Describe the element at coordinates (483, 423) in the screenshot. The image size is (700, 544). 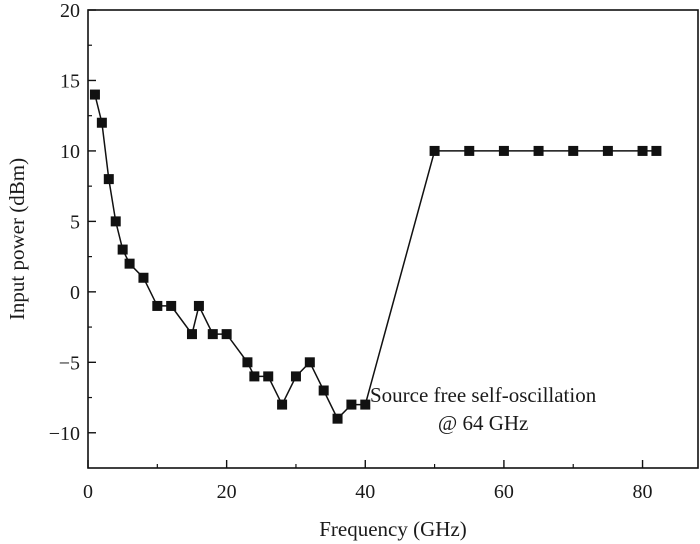
I see `annotation-text-line: @ 64 GHz` at that location.